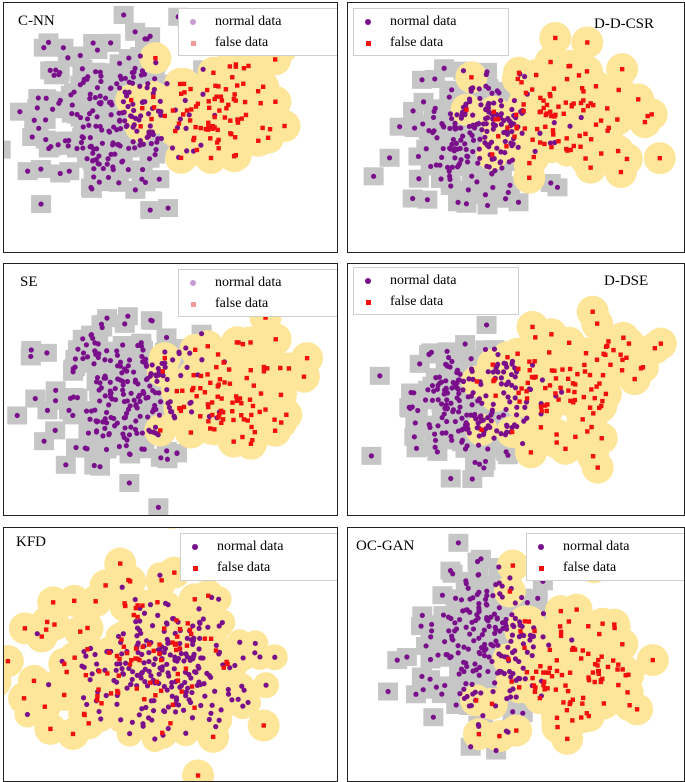 The image size is (685, 782). I want to click on legend-label: normal data, so click(423, 280).